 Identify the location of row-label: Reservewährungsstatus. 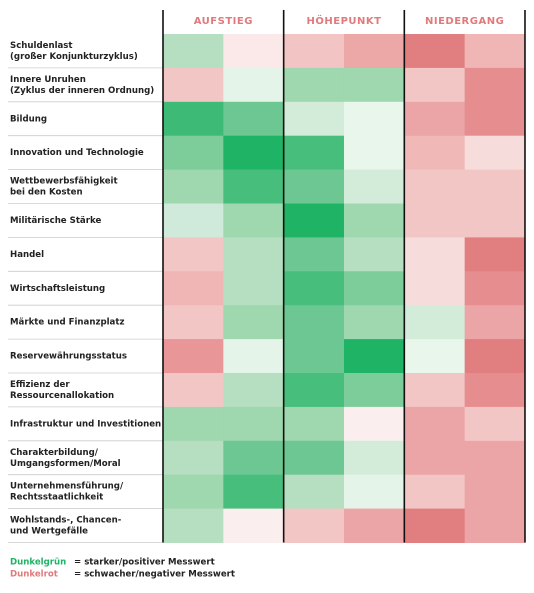
(68, 357).